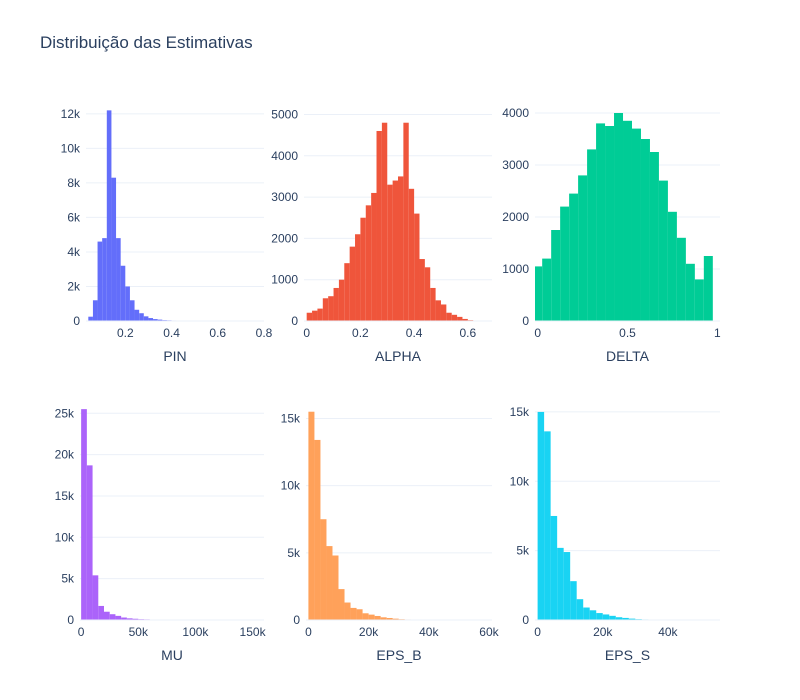 The image size is (800, 700). I want to click on x-tick-label: 0.2, so click(125, 333).